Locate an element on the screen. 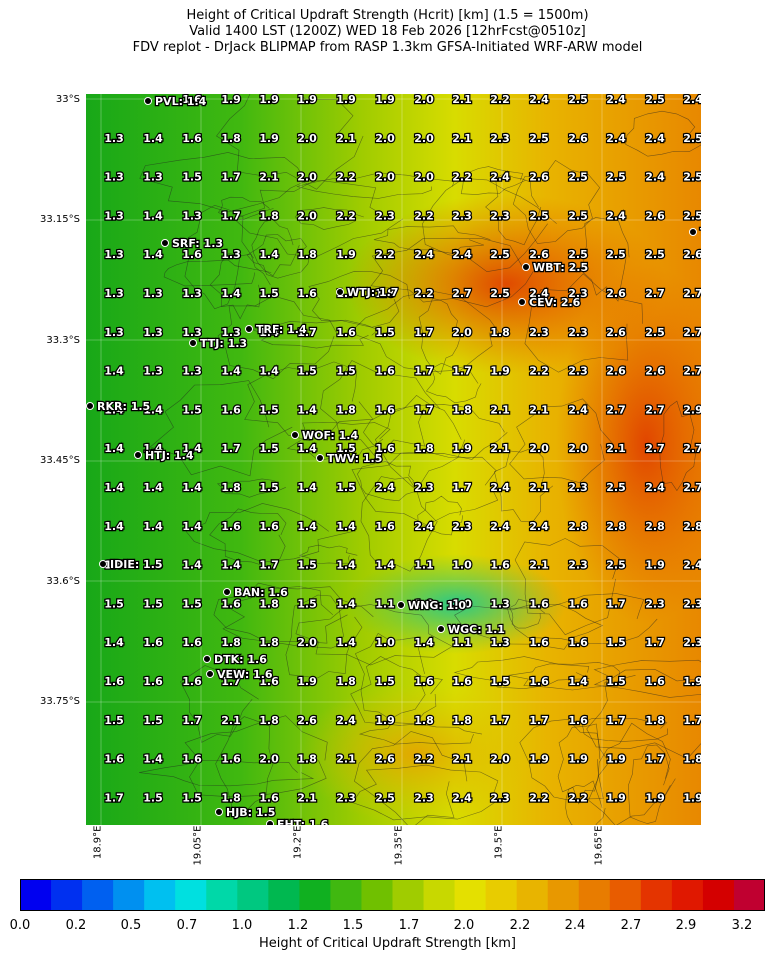  lon-label-19-5: 19.5°E is located at coordinates (499, 842).